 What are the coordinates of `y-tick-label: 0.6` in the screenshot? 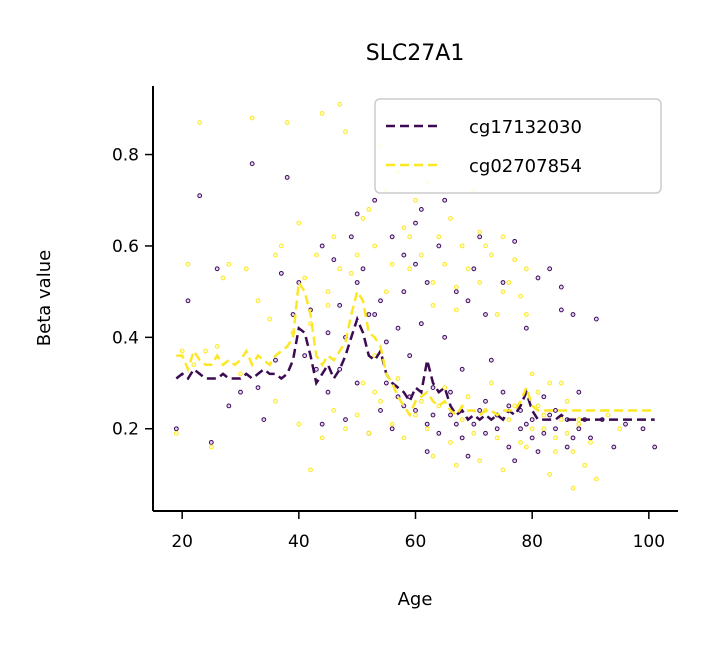 It's located at (125, 247).